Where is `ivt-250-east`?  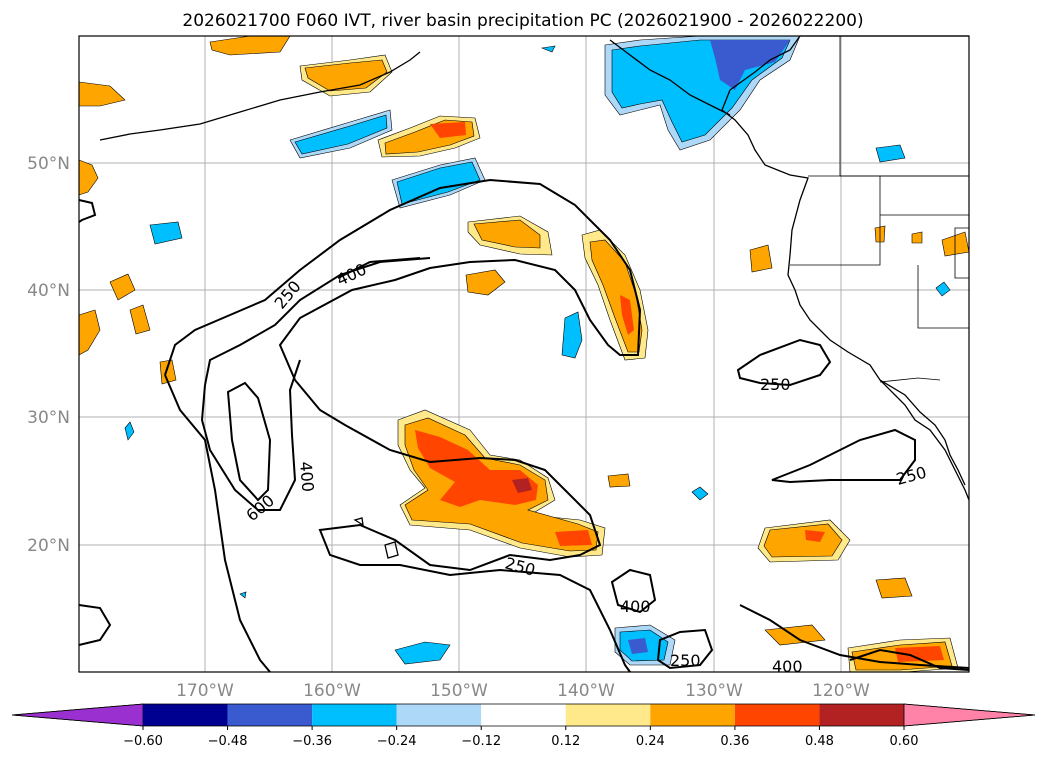 ivt-250-east is located at coordinates (843, 456).